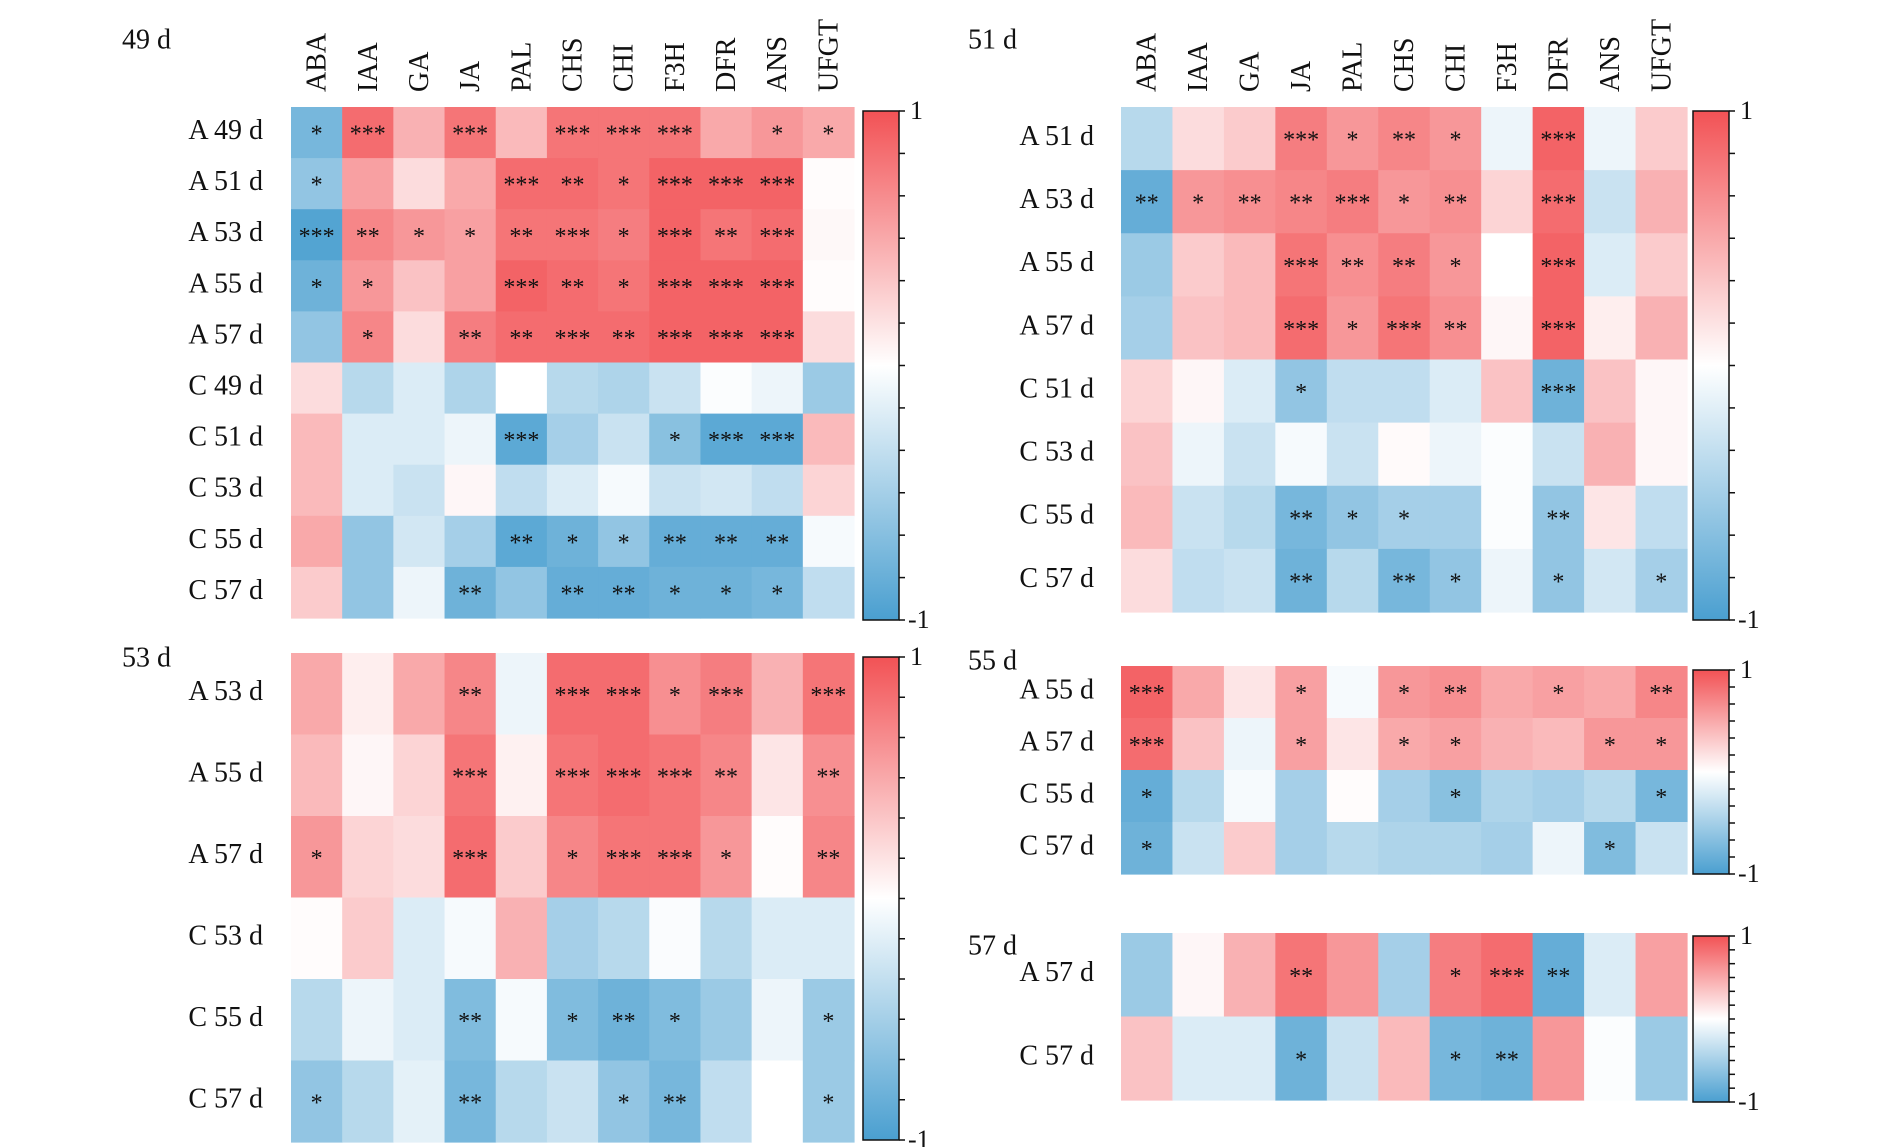 Image resolution: width=1890 pixels, height=1147 pixels. What do you see at coordinates (470, 76) in the screenshot?
I see `column-label: JA` at bounding box center [470, 76].